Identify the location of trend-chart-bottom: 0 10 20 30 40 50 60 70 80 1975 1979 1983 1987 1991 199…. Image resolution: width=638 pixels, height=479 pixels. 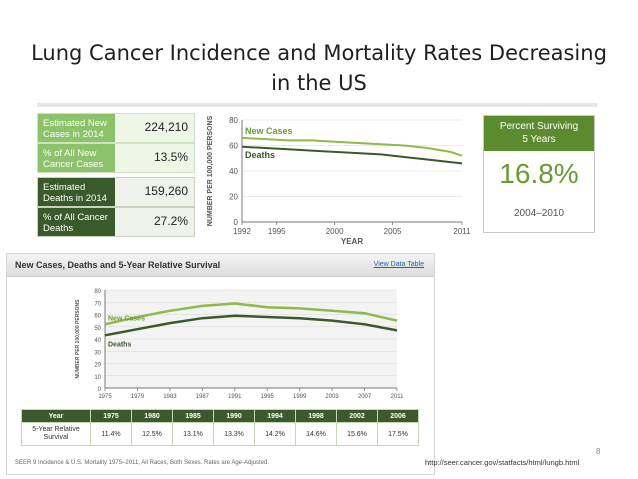
(240, 344).